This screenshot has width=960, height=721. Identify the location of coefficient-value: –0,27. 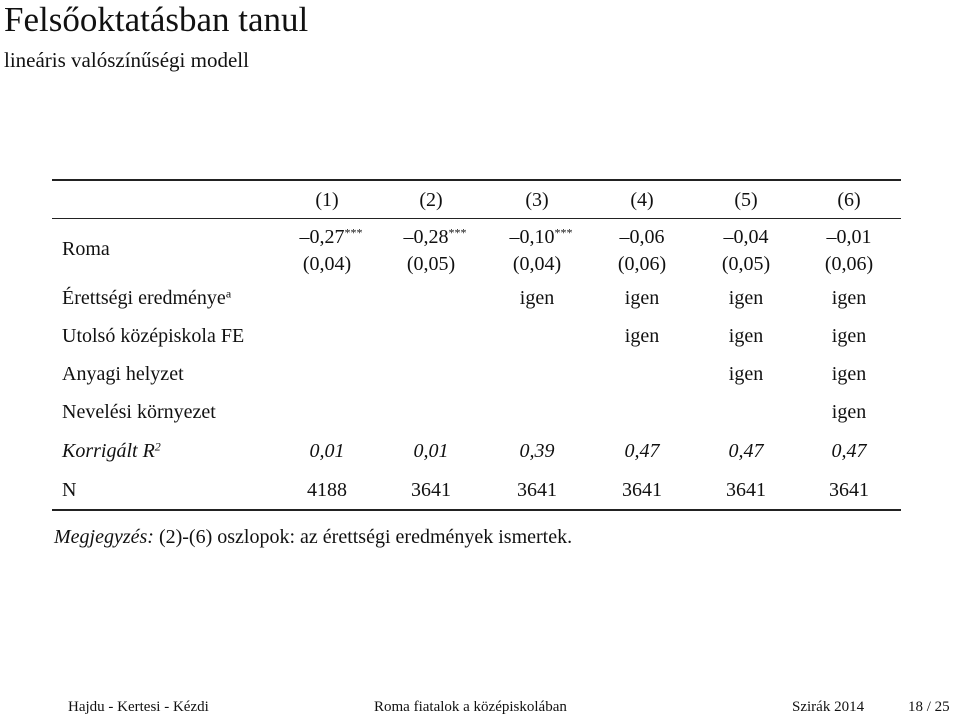
(322, 237).